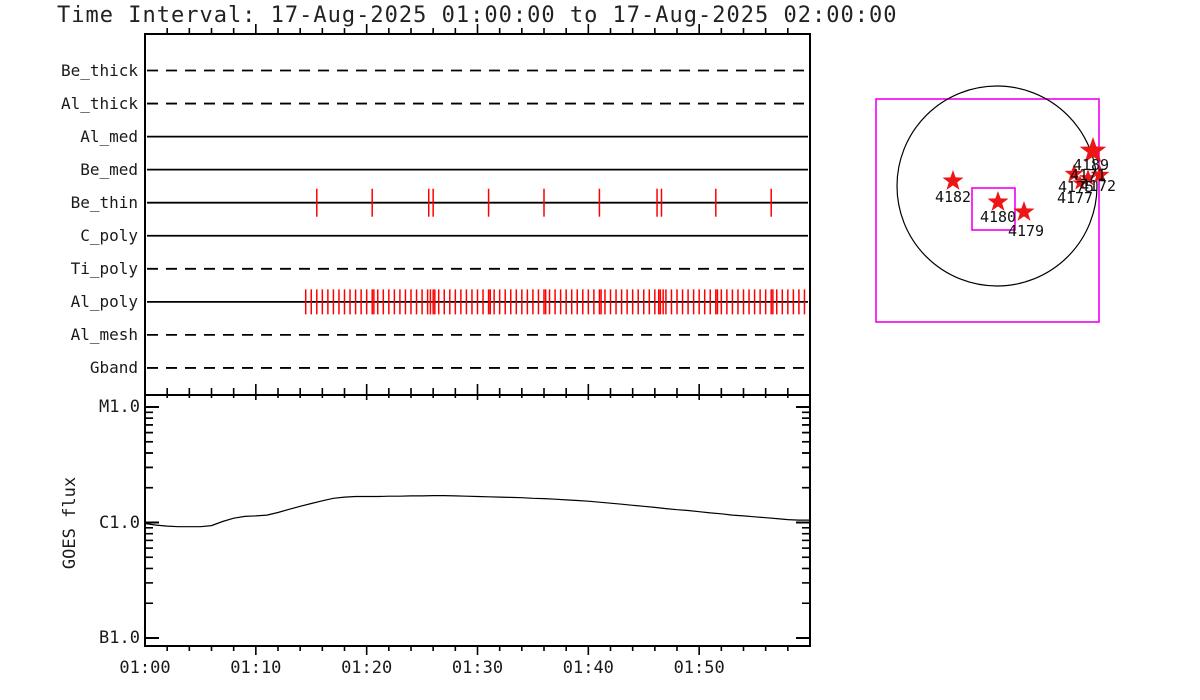  I want to click on ytick-label-b1: B1.0, so click(119, 638).